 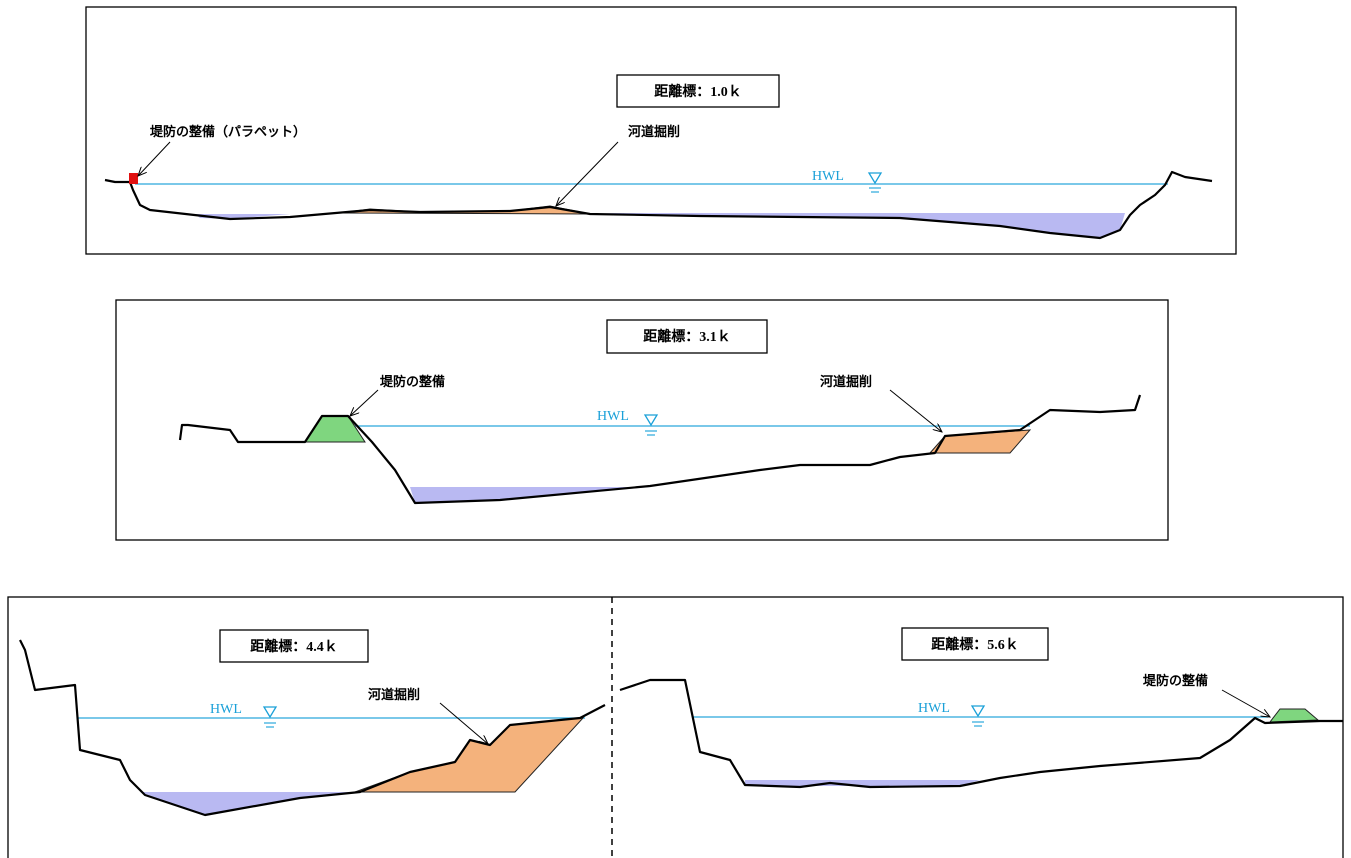 What do you see at coordinates (228, 132) in the screenshot?
I see `annotation: 堤防の整備（パラペット）` at bounding box center [228, 132].